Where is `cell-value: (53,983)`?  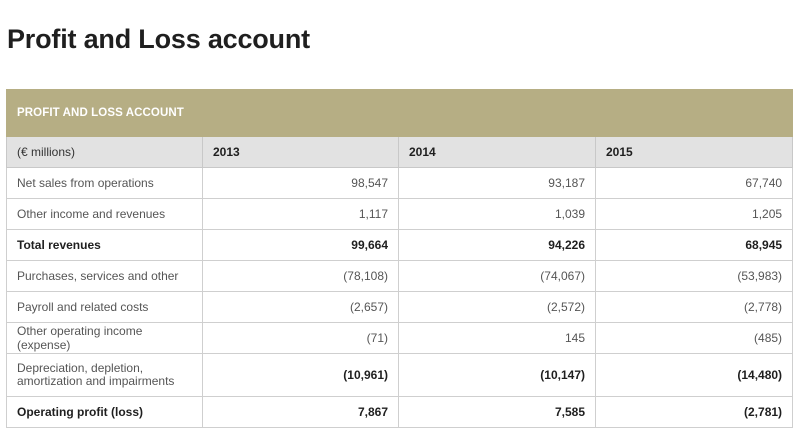 cell-value: (53,983) is located at coordinates (694, 276).